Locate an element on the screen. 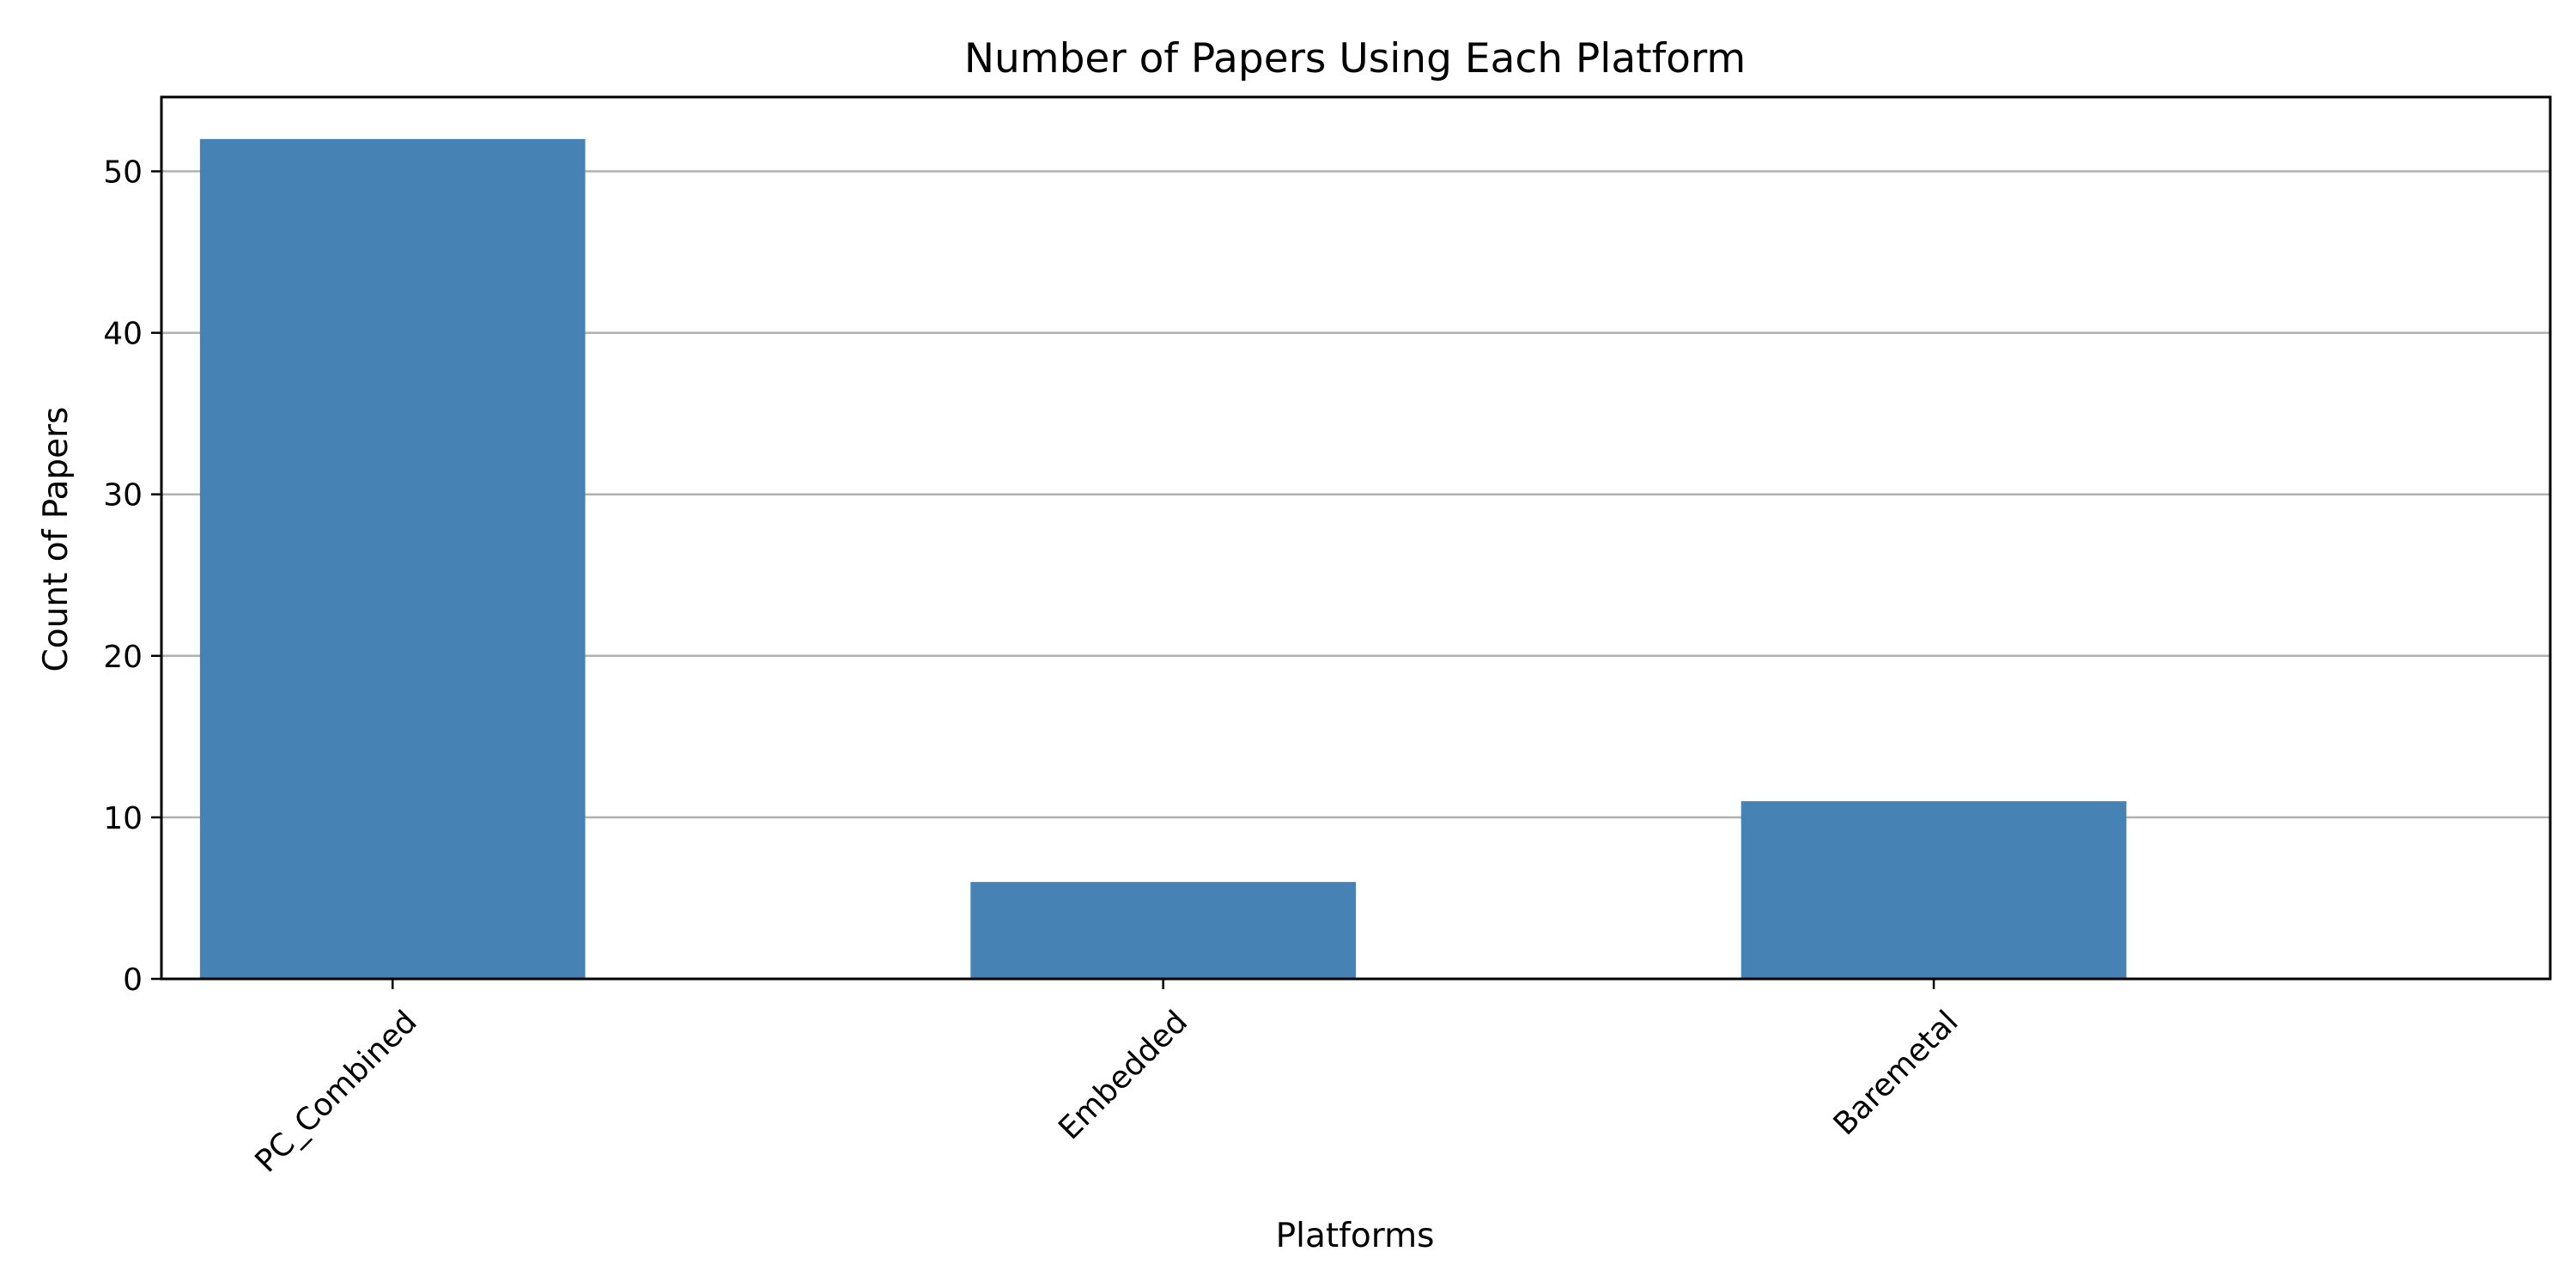  y-tick-label: 30 is located at coordinates (123, 496).